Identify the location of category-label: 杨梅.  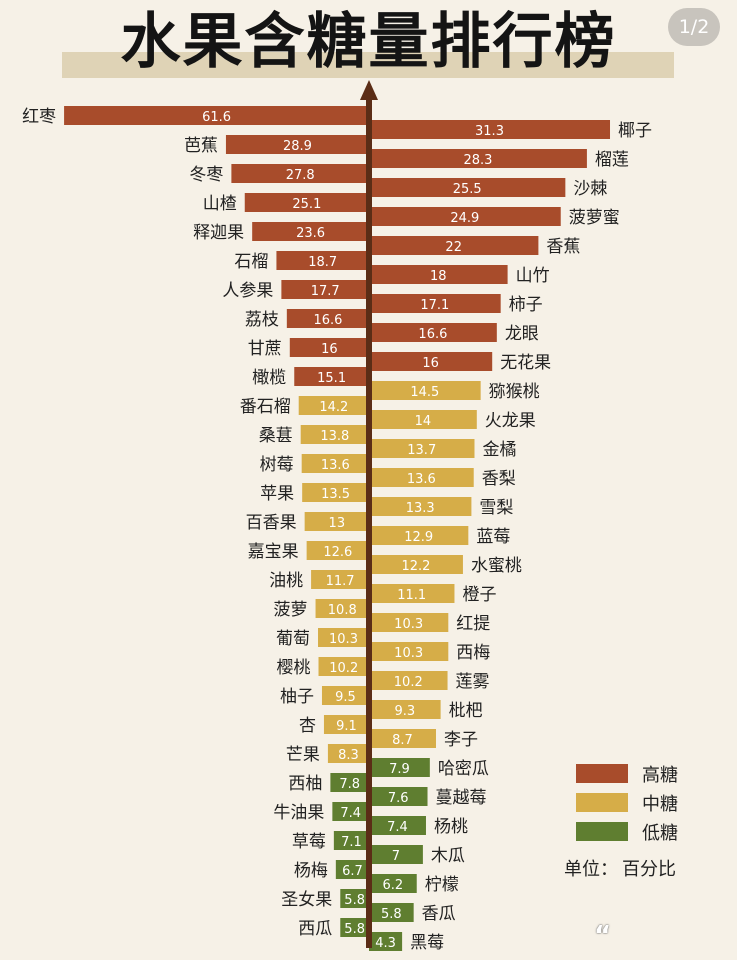
(311, 871).